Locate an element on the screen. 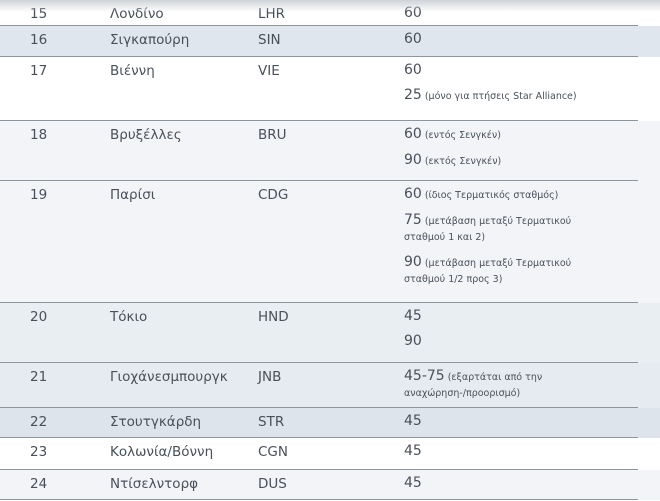 The image size is (660, 501). time-entry: 90 (εκτός Σενγκέν) is located at coordinates (504, 161).